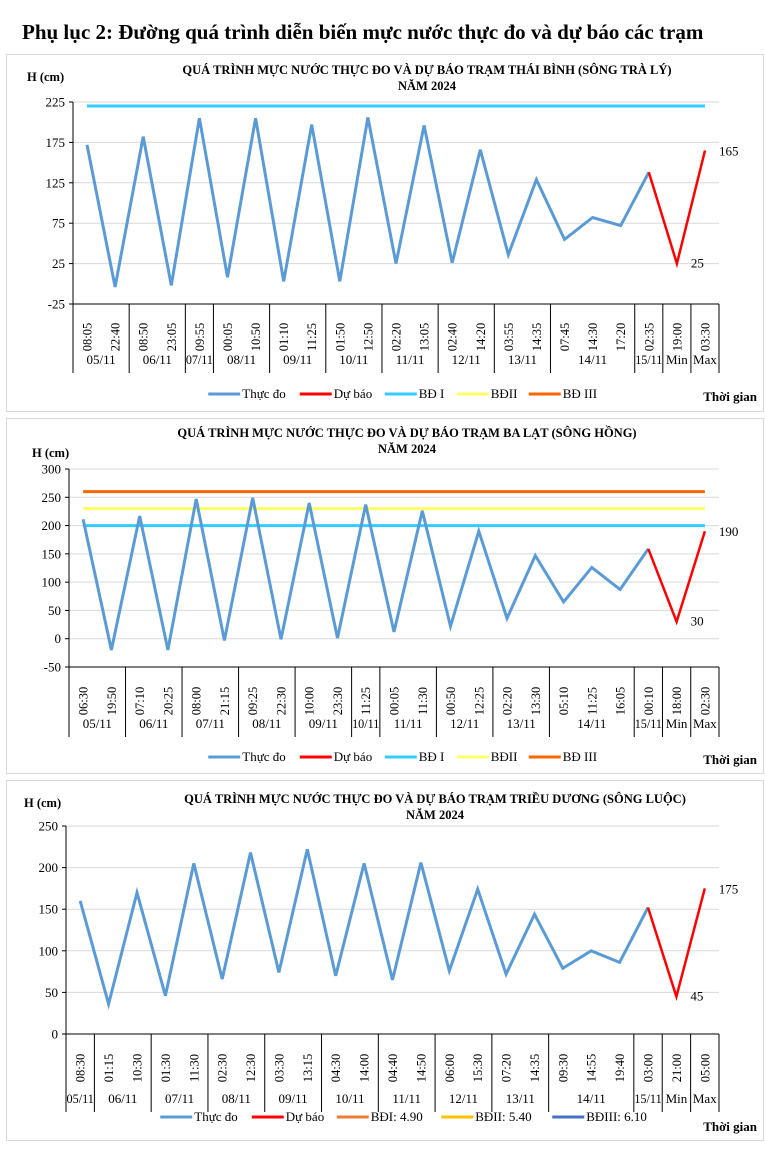 The height and width of the screenshot is (1158, 765). Describe the element at coordinates (310, 701) in the screenshot. I see `x-time-label: 10:00` at that location.